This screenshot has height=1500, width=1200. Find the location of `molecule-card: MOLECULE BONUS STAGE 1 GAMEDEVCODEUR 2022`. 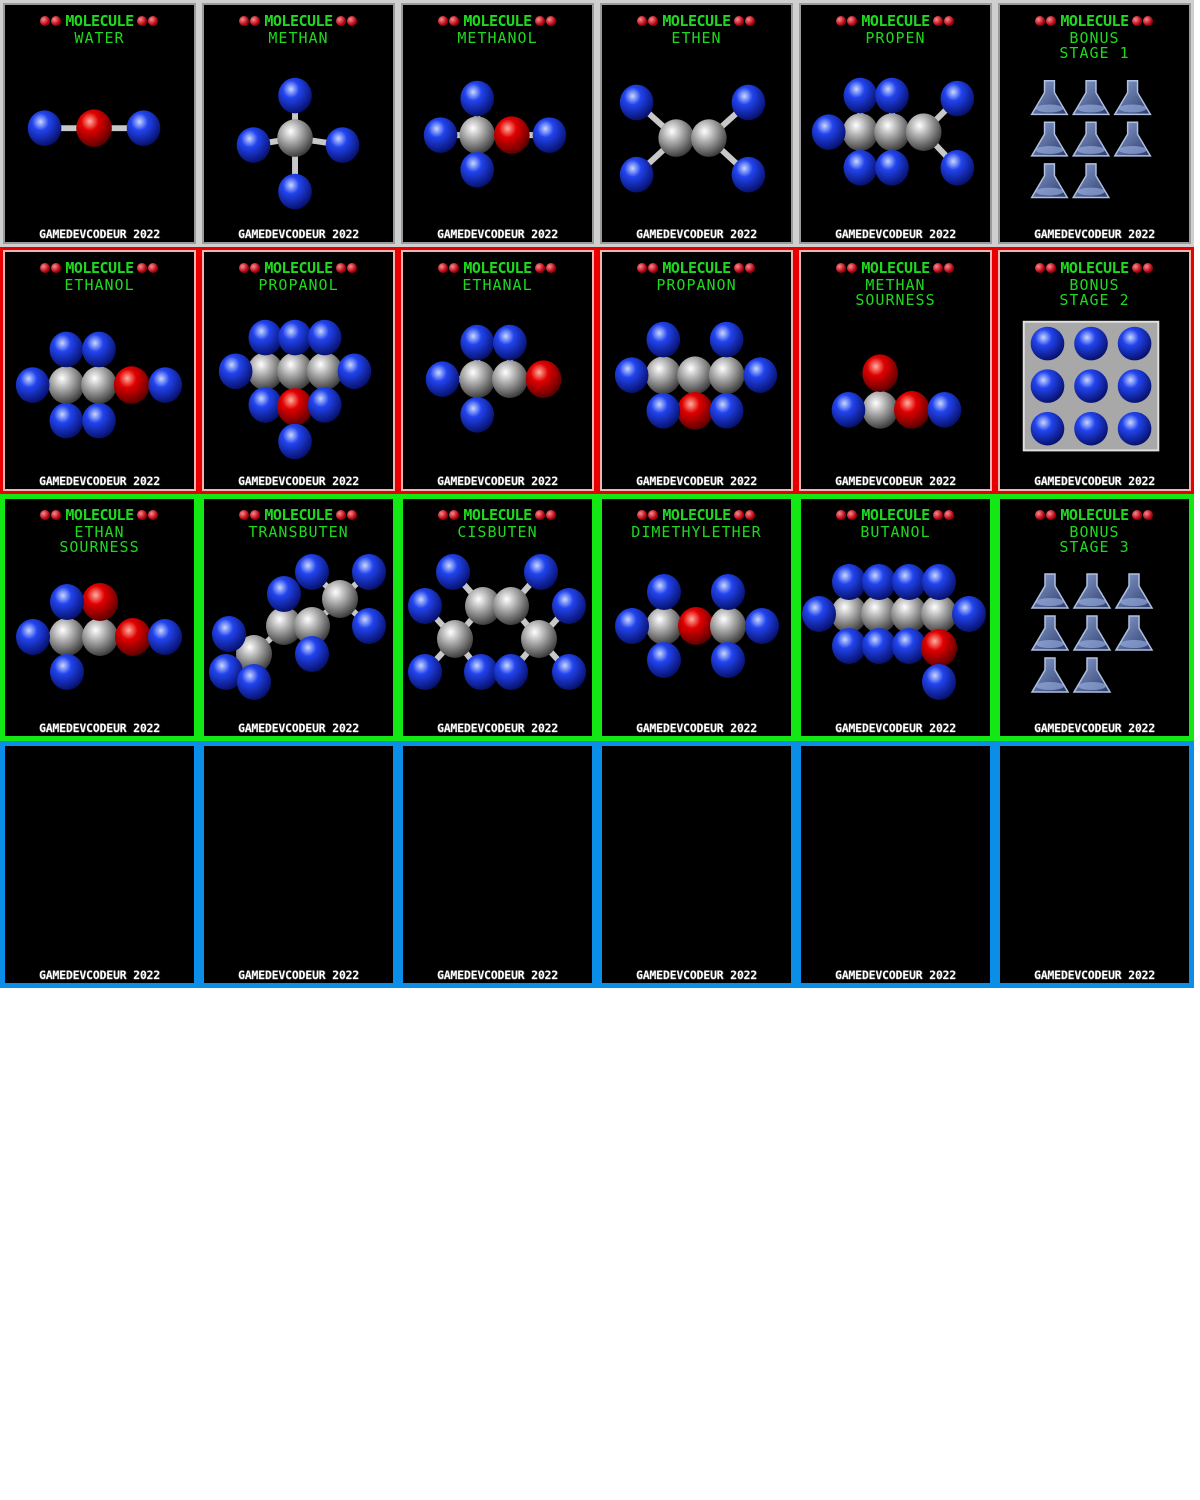

molecule-card: MOLECULE BONUS STAGE 1 GAMEDEVCODEUR 2022 is located at coordinates (1094, 123).